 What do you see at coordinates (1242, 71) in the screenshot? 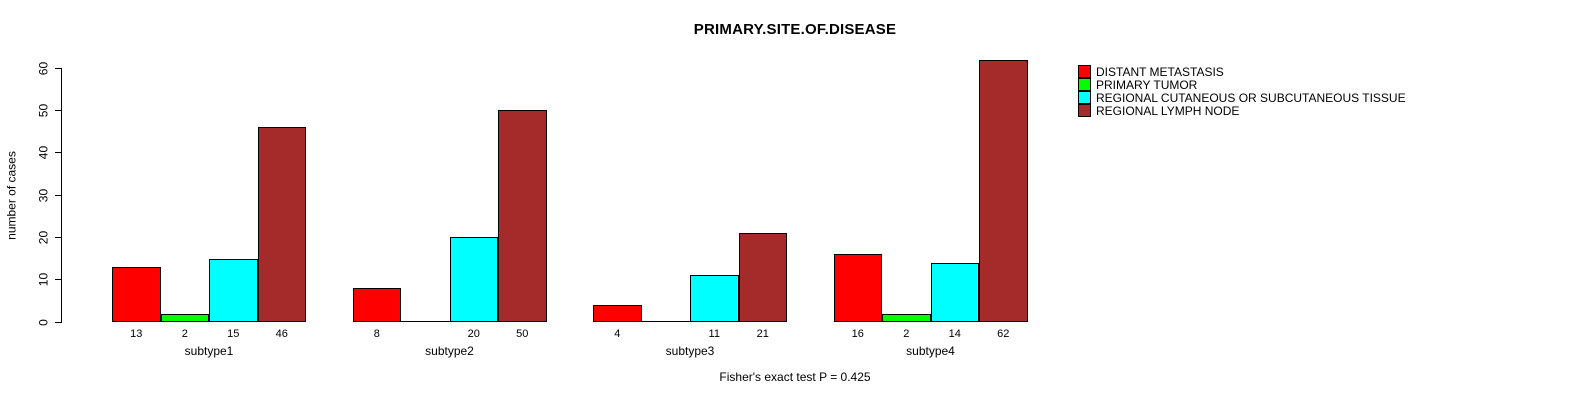
I see `legend-row: DISTANT METASTASIS` at bounding box center [1242, 71].